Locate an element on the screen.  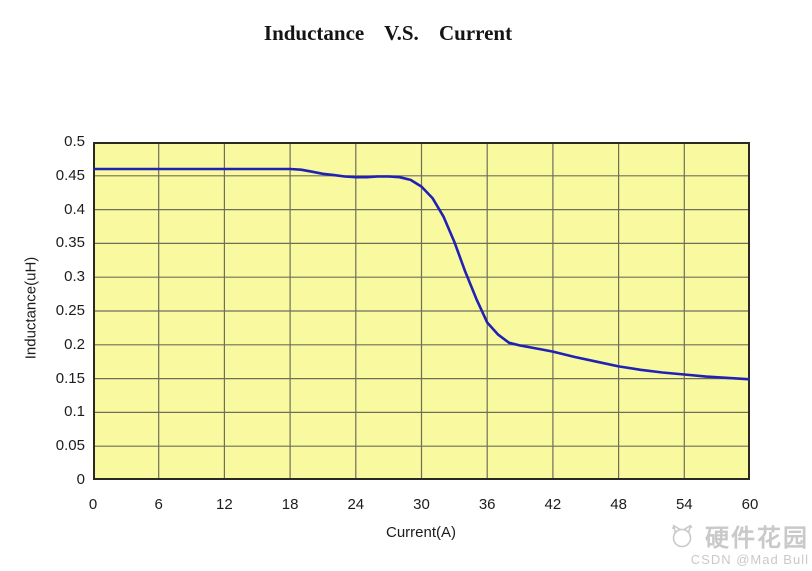
x-tick-label: 30 is located at coordinates (421, 504).